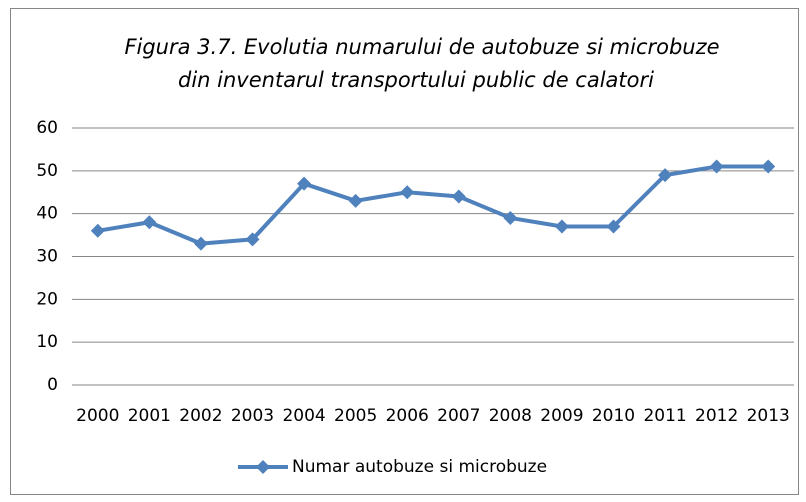  I want to click on y-tick-label: 50, so click(47, 171).